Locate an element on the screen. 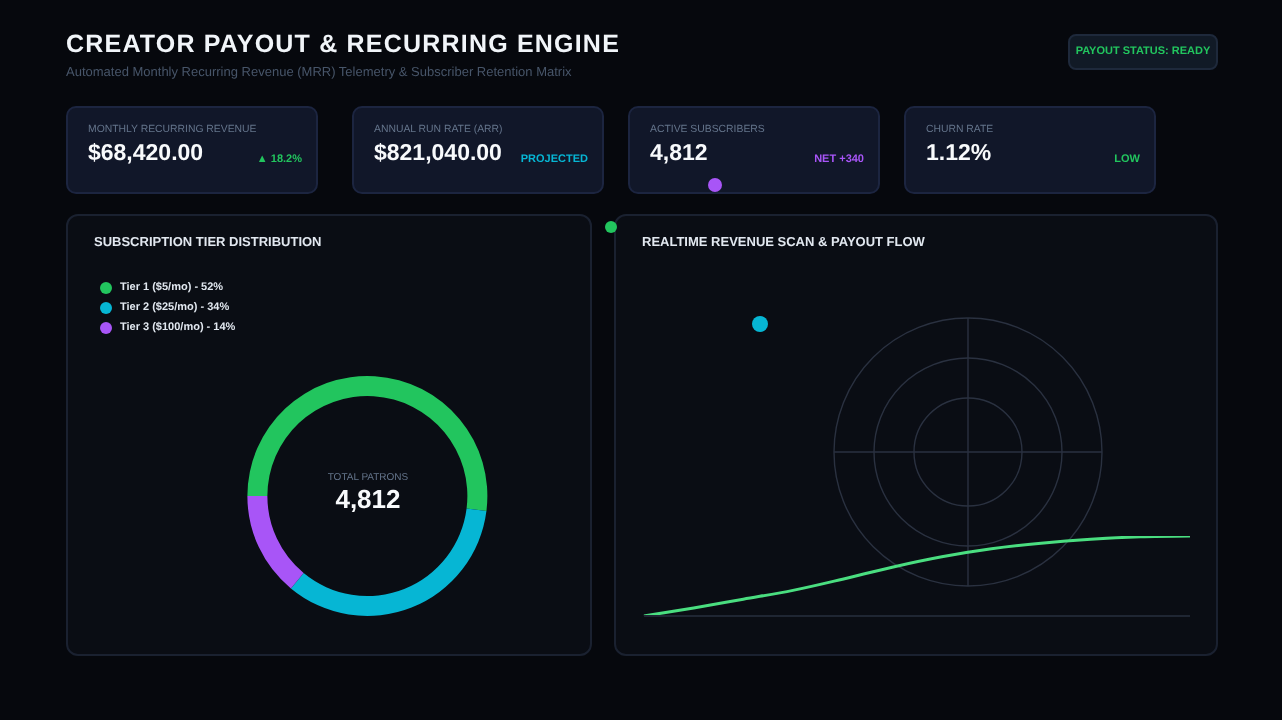  text: $821,040.00 is located at coordinates (438, 154).